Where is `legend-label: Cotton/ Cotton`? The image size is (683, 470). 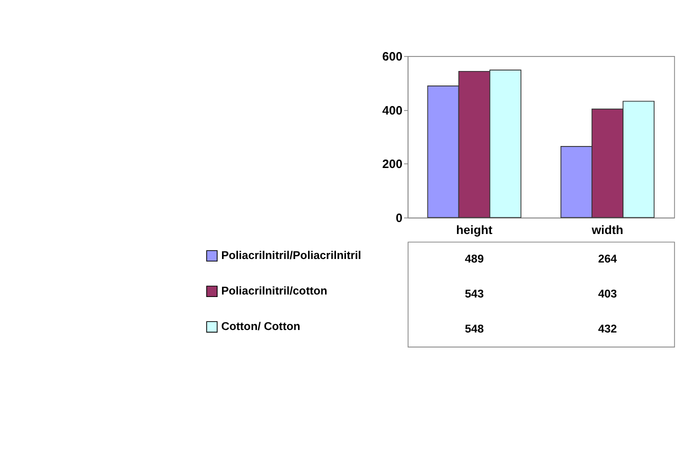 legend-label: Cotton/ Cotton is located at coordinates (260, 327).